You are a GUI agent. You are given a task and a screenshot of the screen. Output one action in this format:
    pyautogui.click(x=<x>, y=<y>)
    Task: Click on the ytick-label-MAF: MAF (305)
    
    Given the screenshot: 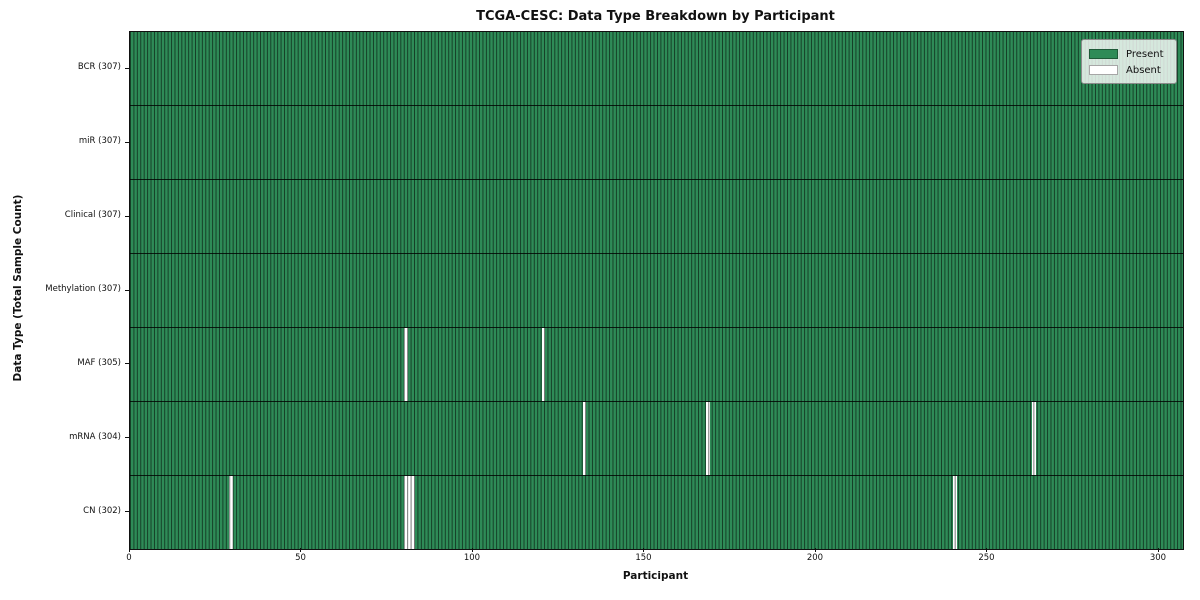 What is the action you would take?
    pyautogui.click(x=99, y=362)
    